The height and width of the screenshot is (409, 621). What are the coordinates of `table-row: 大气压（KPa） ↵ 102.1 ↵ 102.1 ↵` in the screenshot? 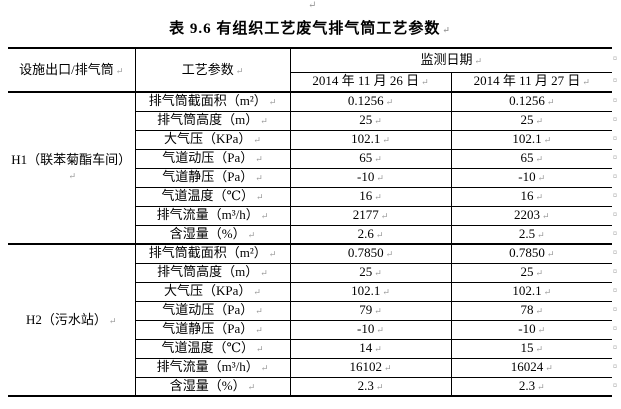 It's located at (310, 292).